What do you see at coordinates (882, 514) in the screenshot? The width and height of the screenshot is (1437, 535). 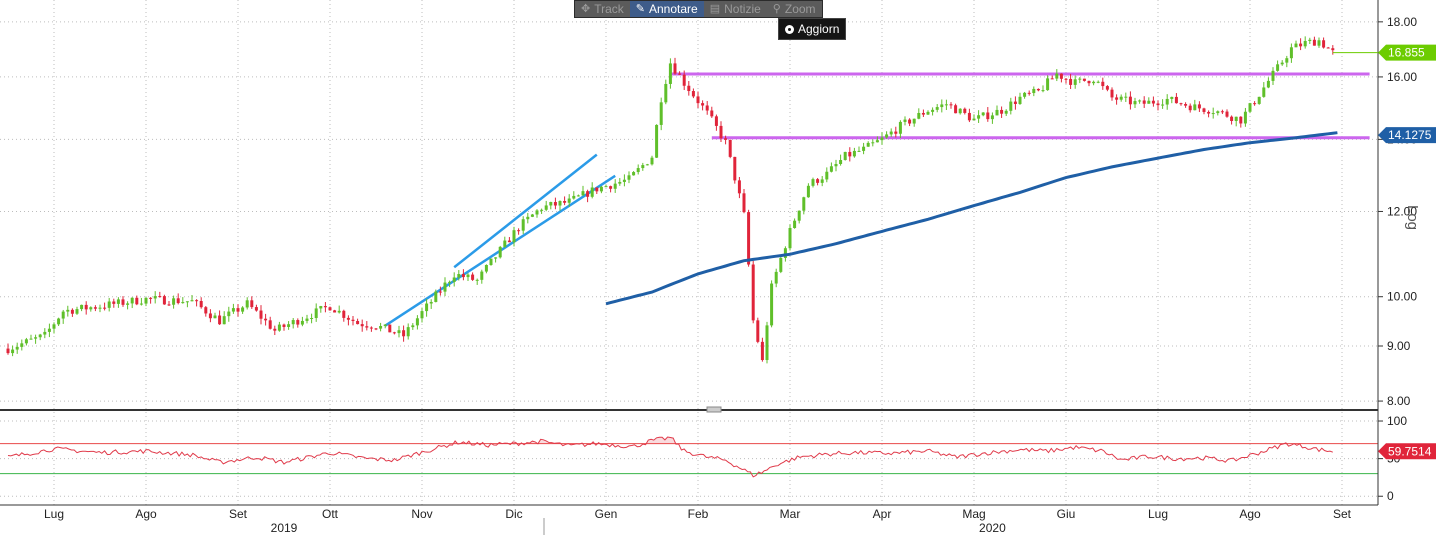 I see `x-month-label: Apr` at bounding box center [882, 514].